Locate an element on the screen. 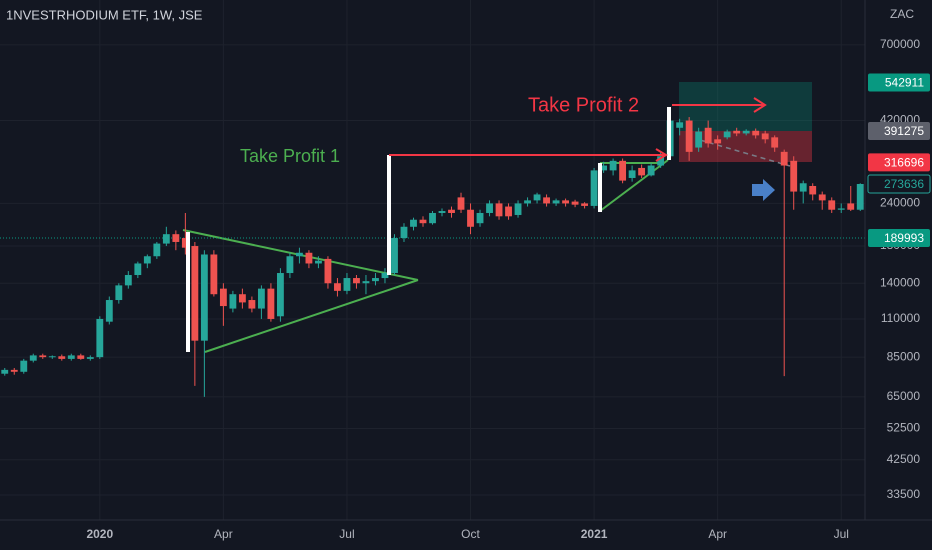 This screenshot has height=550, width=932. x-tick-label: Jul is located at coordinates (841, 534).